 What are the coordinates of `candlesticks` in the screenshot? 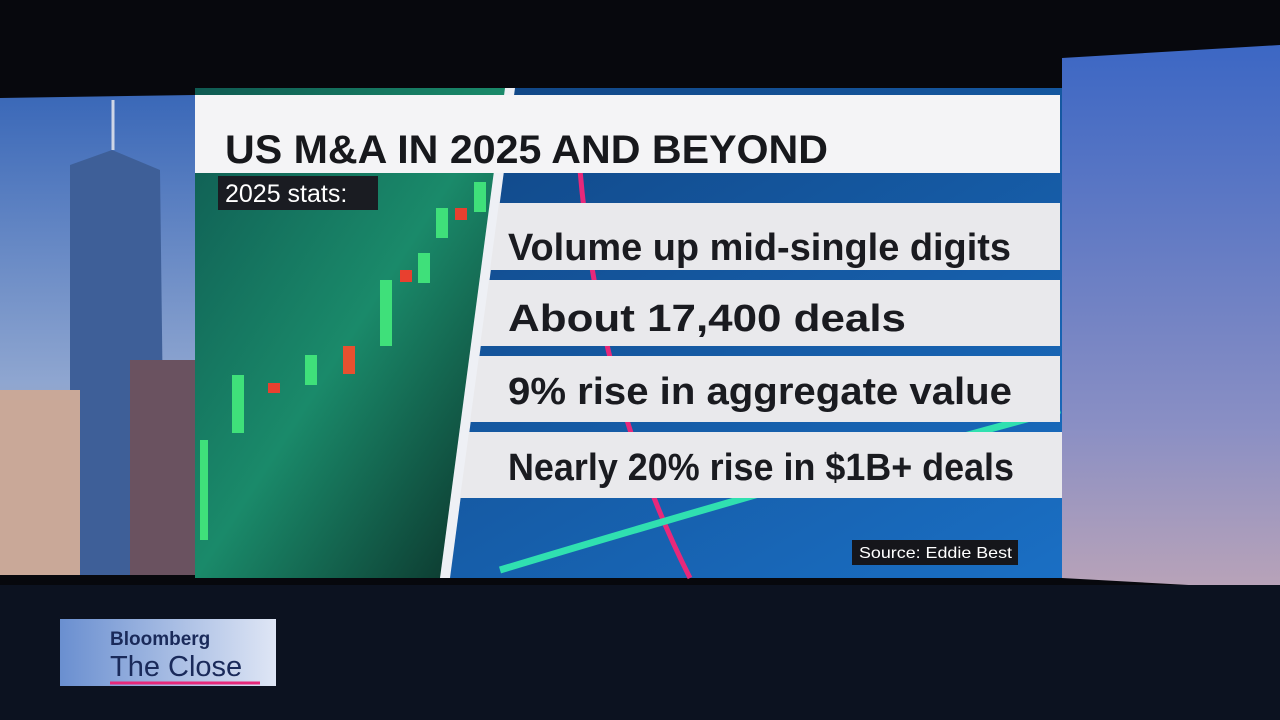 It's located at (343, 361).